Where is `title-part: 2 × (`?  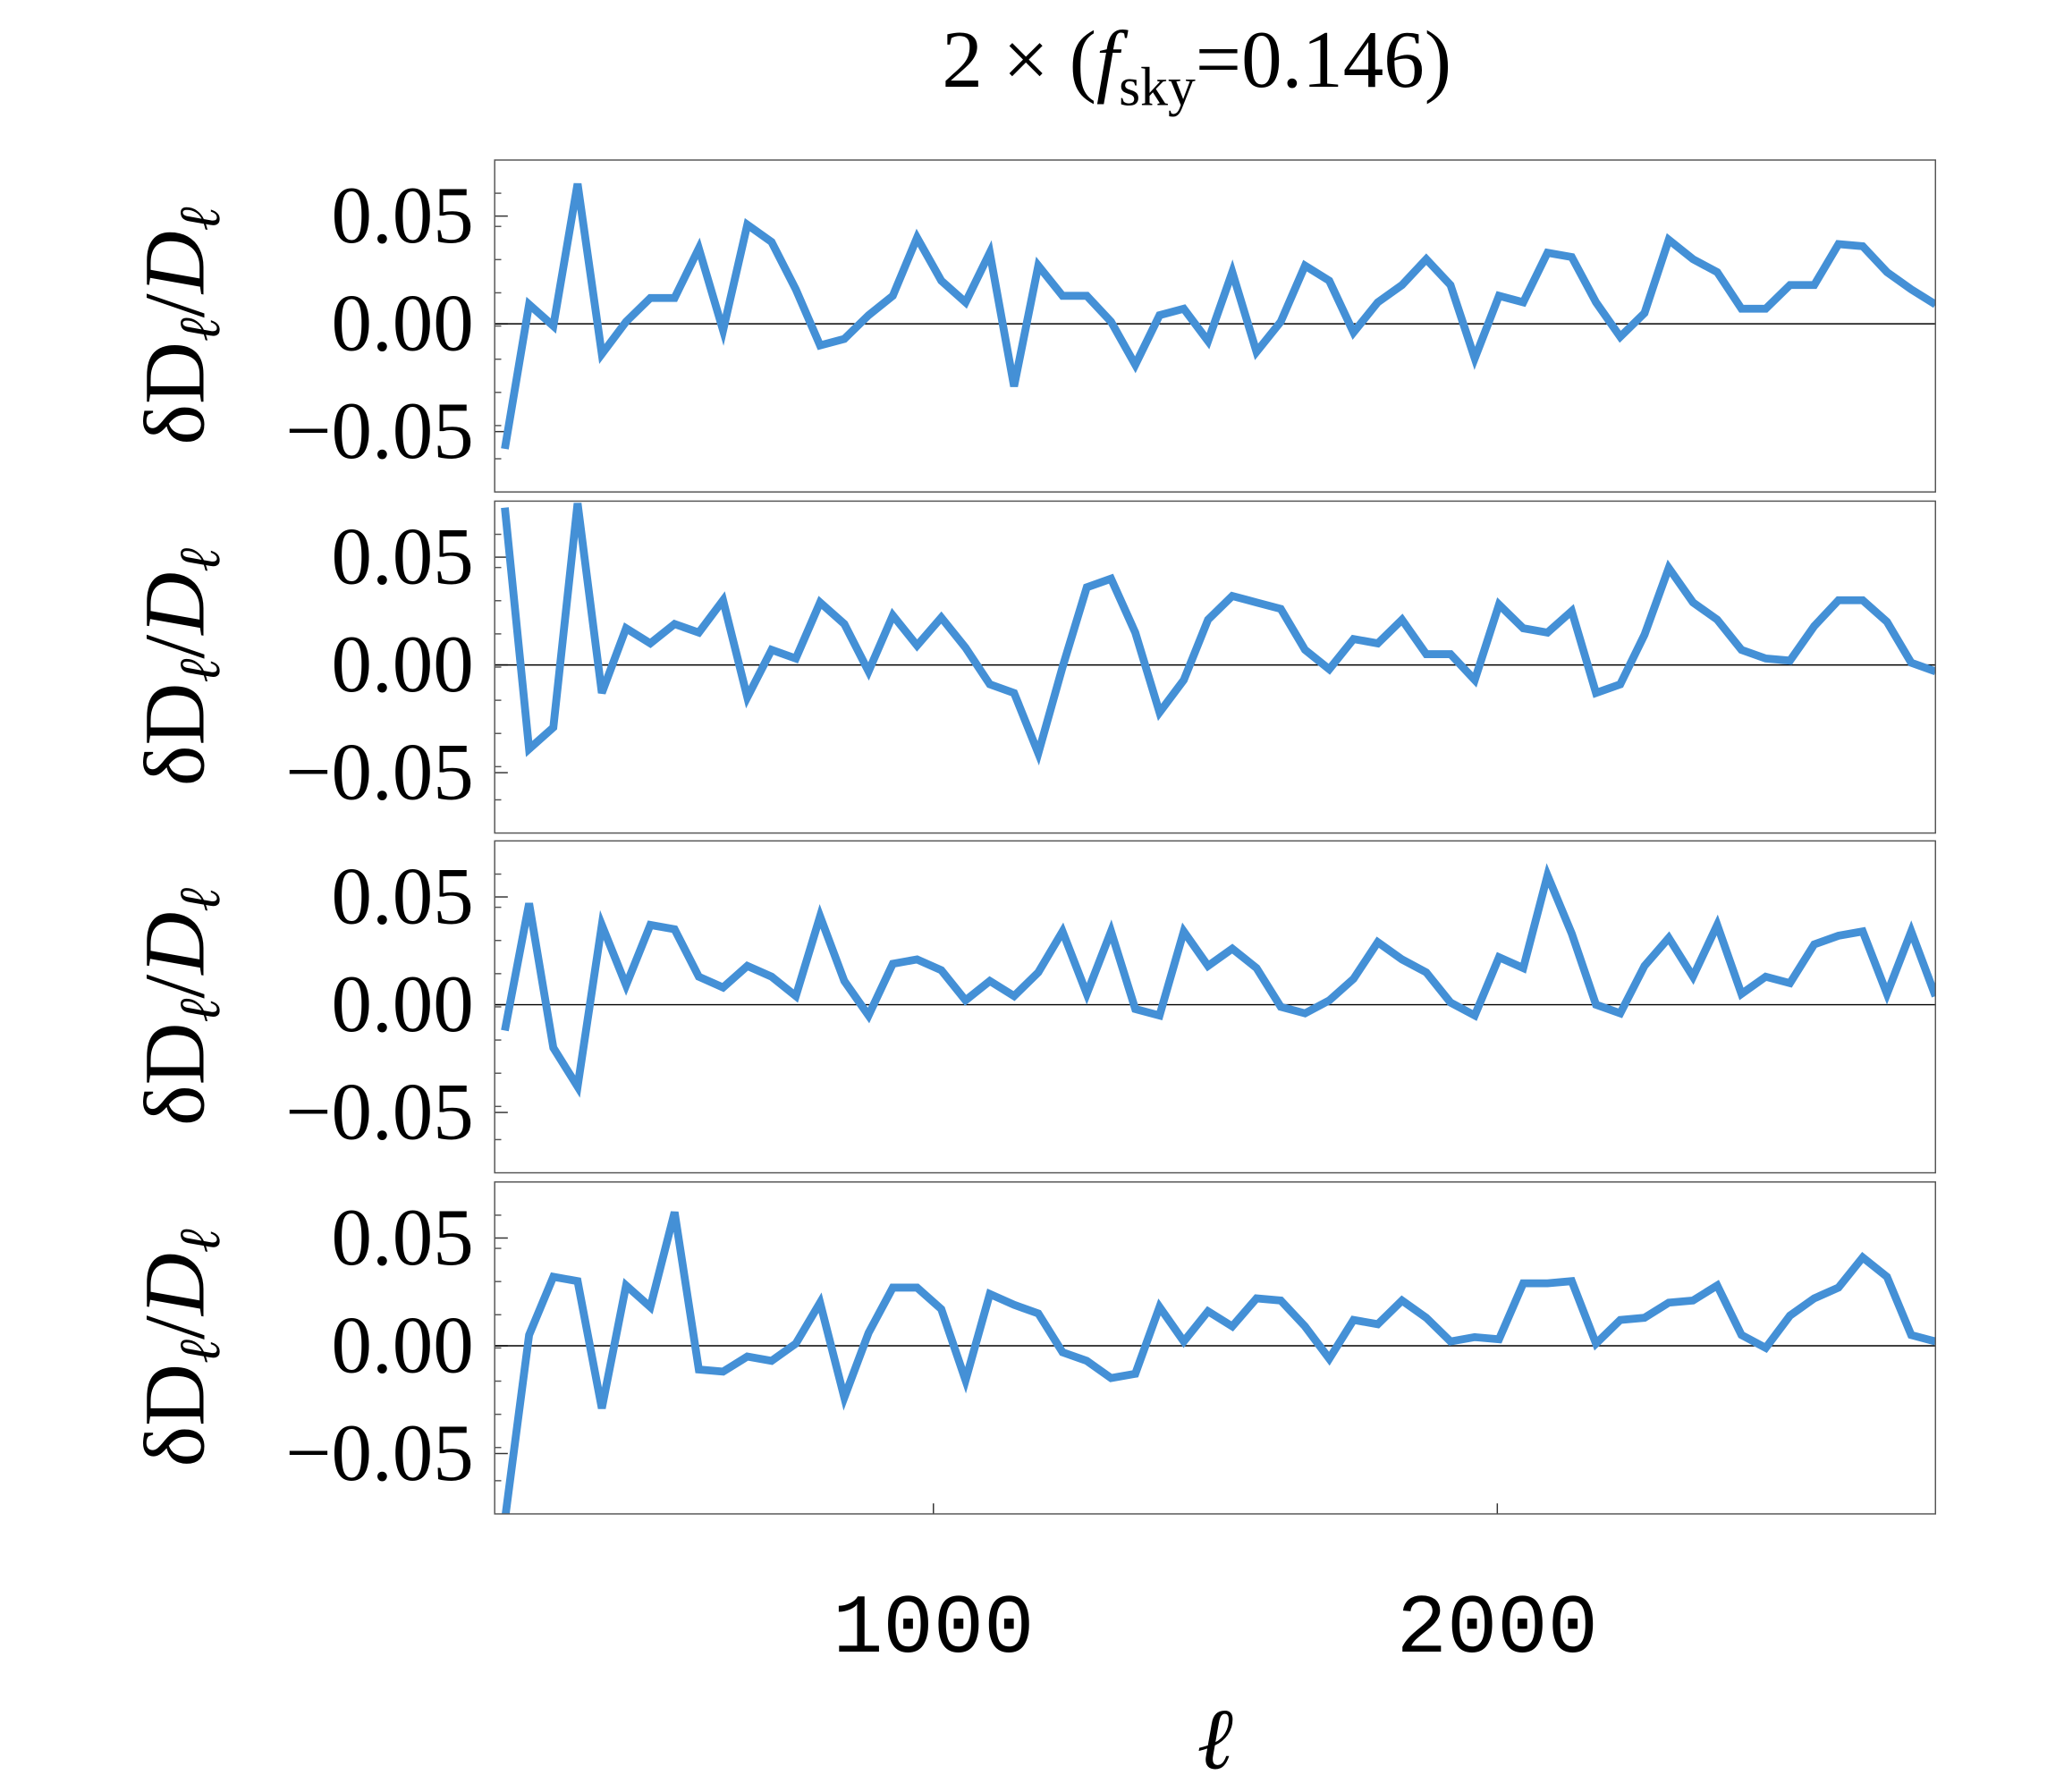 title-part: 2 × ( is located at coordinates (1019, 59).